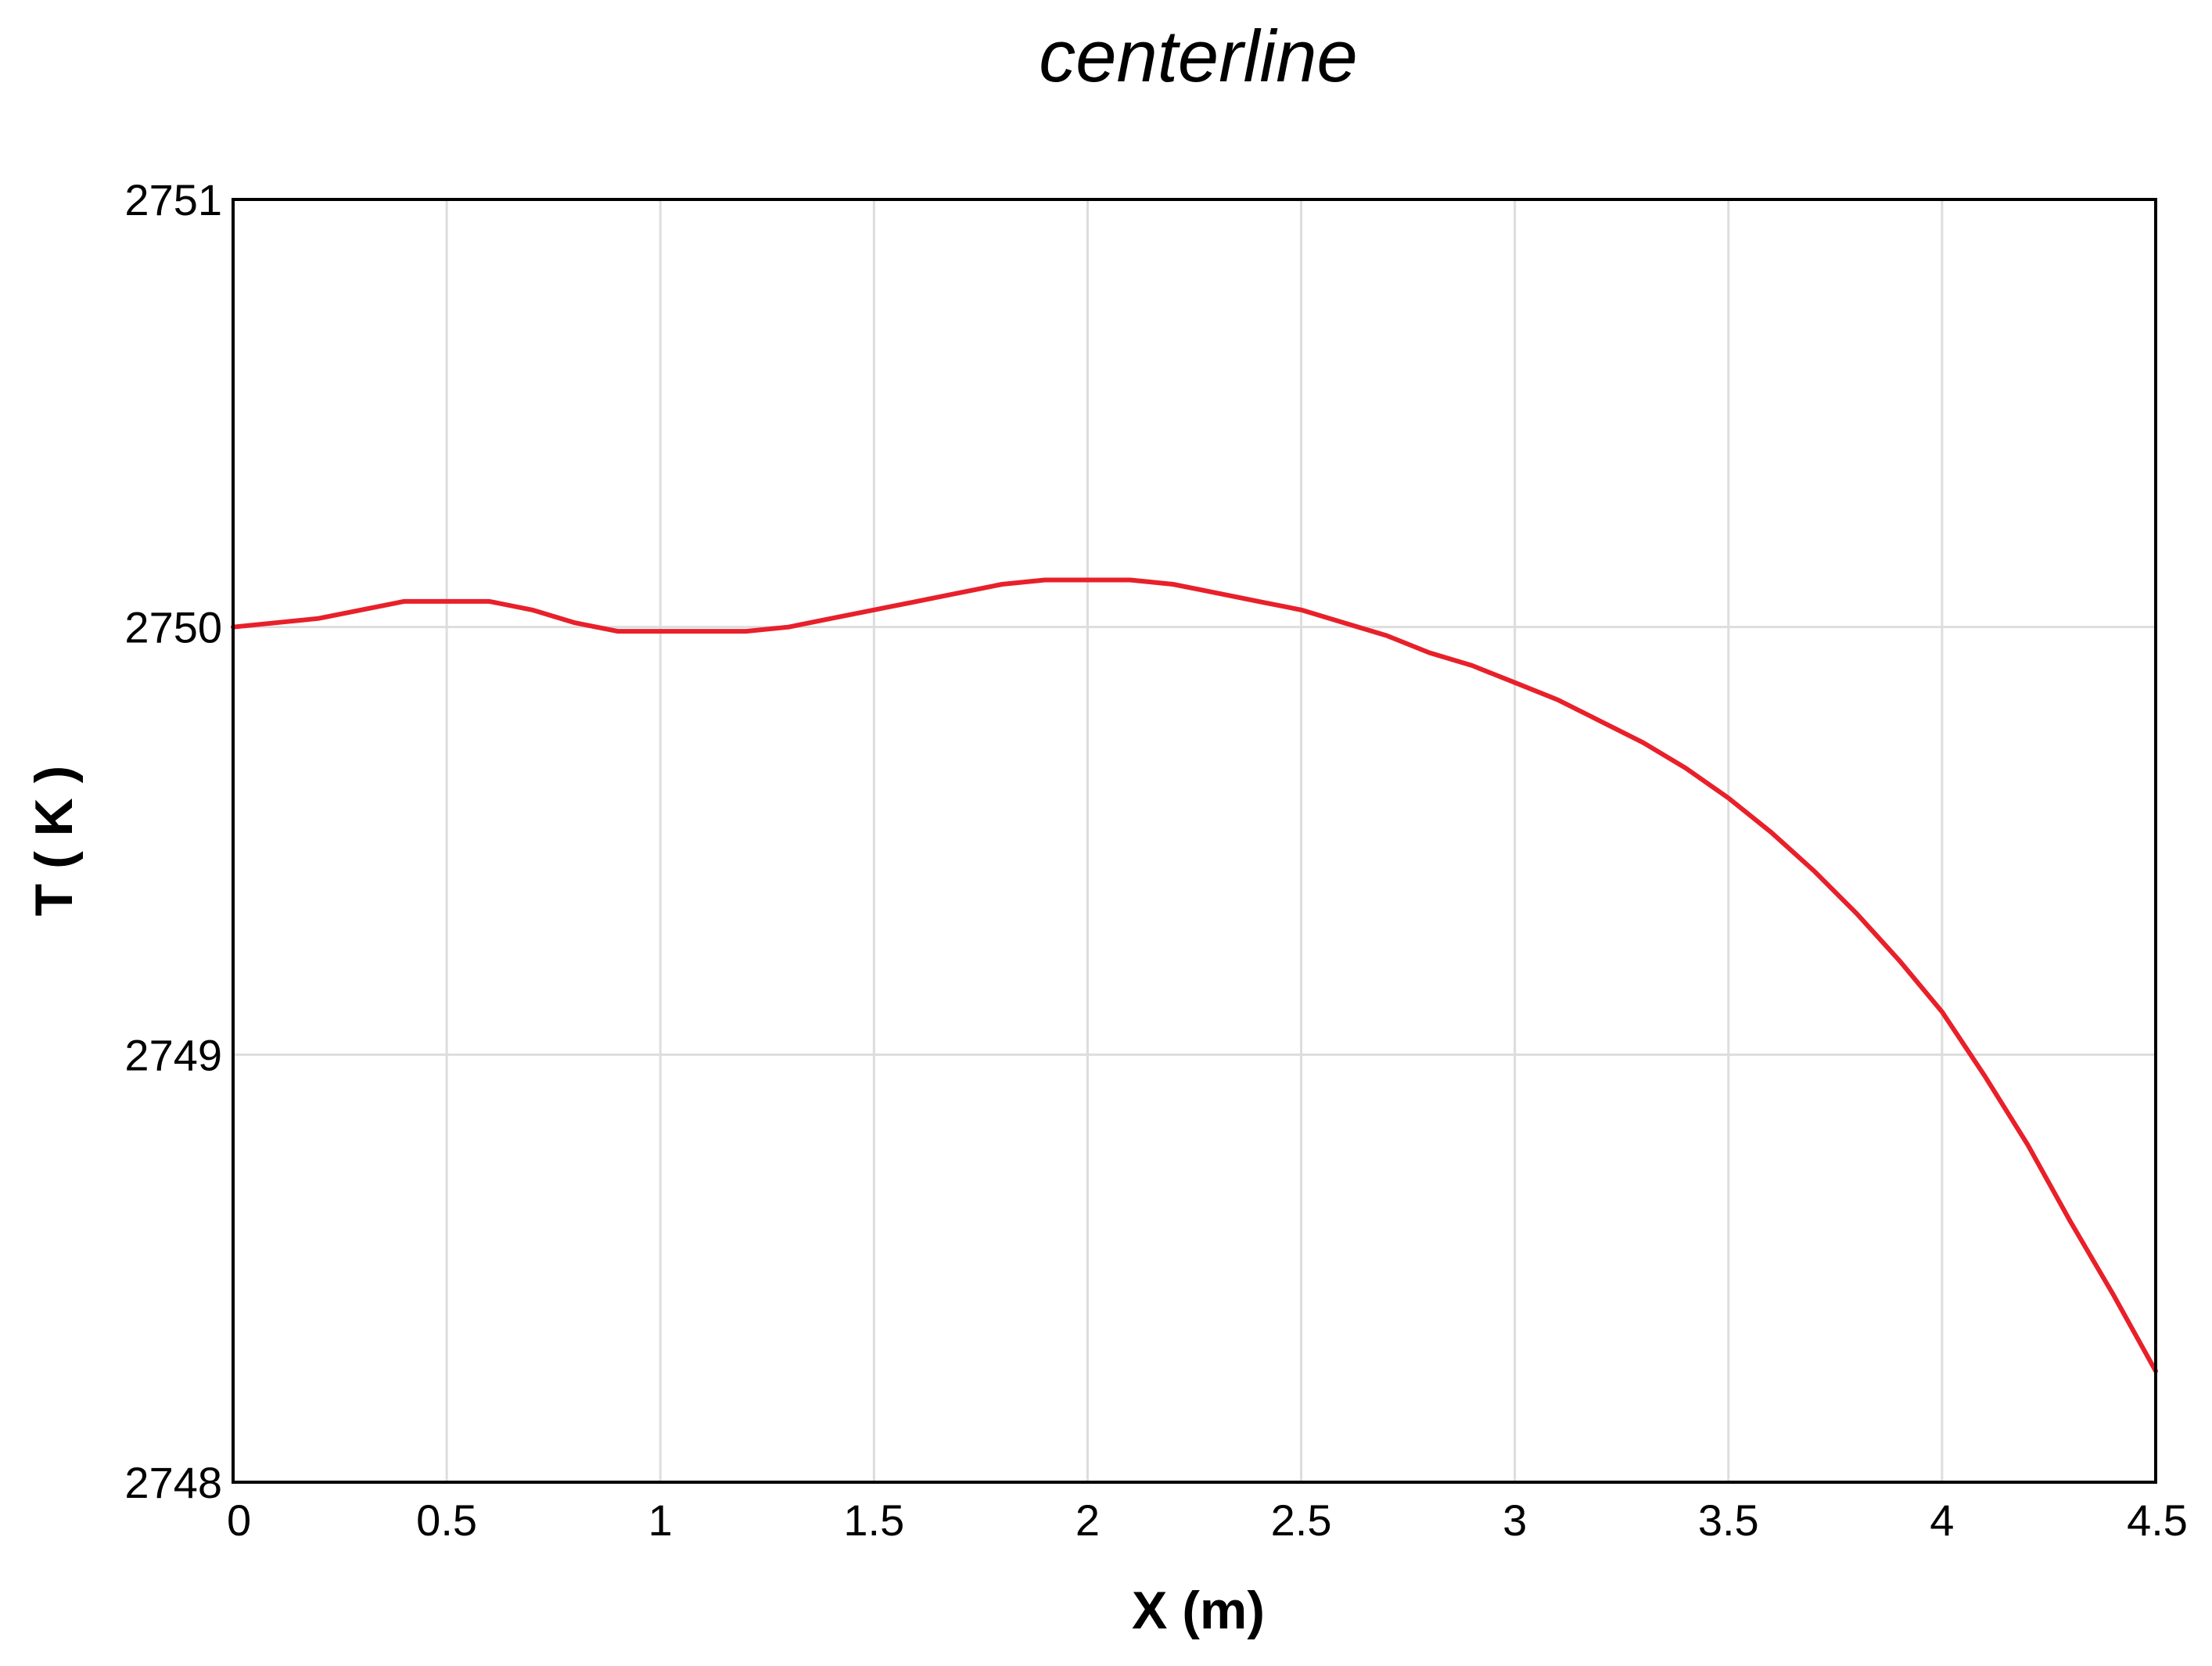  What do you see at coordinates (173, 627) in the screenshot?
I see `y-tick-label: 2750` at bounding box center [173, 627].